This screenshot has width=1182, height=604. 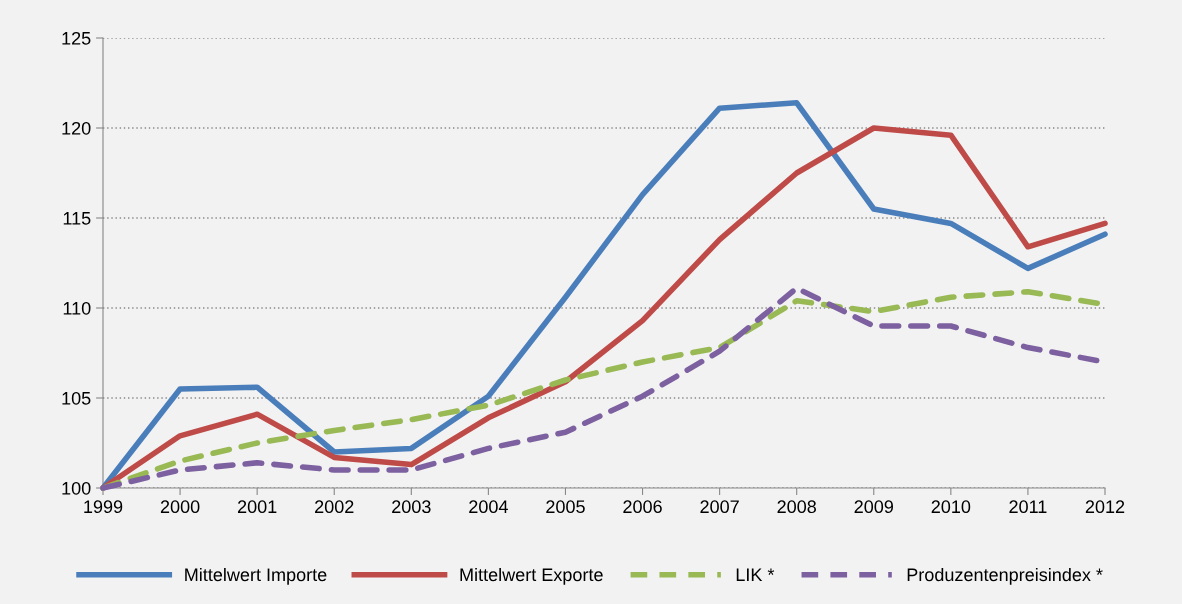 What do you see at coordinates (76, 488) in the screenshot?
I see `y-tick-label: 100` at bounding box center [76, 488].